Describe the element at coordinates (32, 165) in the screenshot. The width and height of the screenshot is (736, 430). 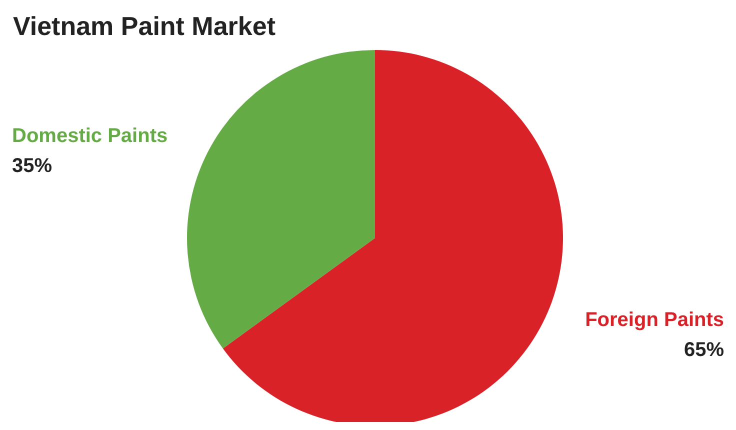
I see `data-label: 35%` at that location.